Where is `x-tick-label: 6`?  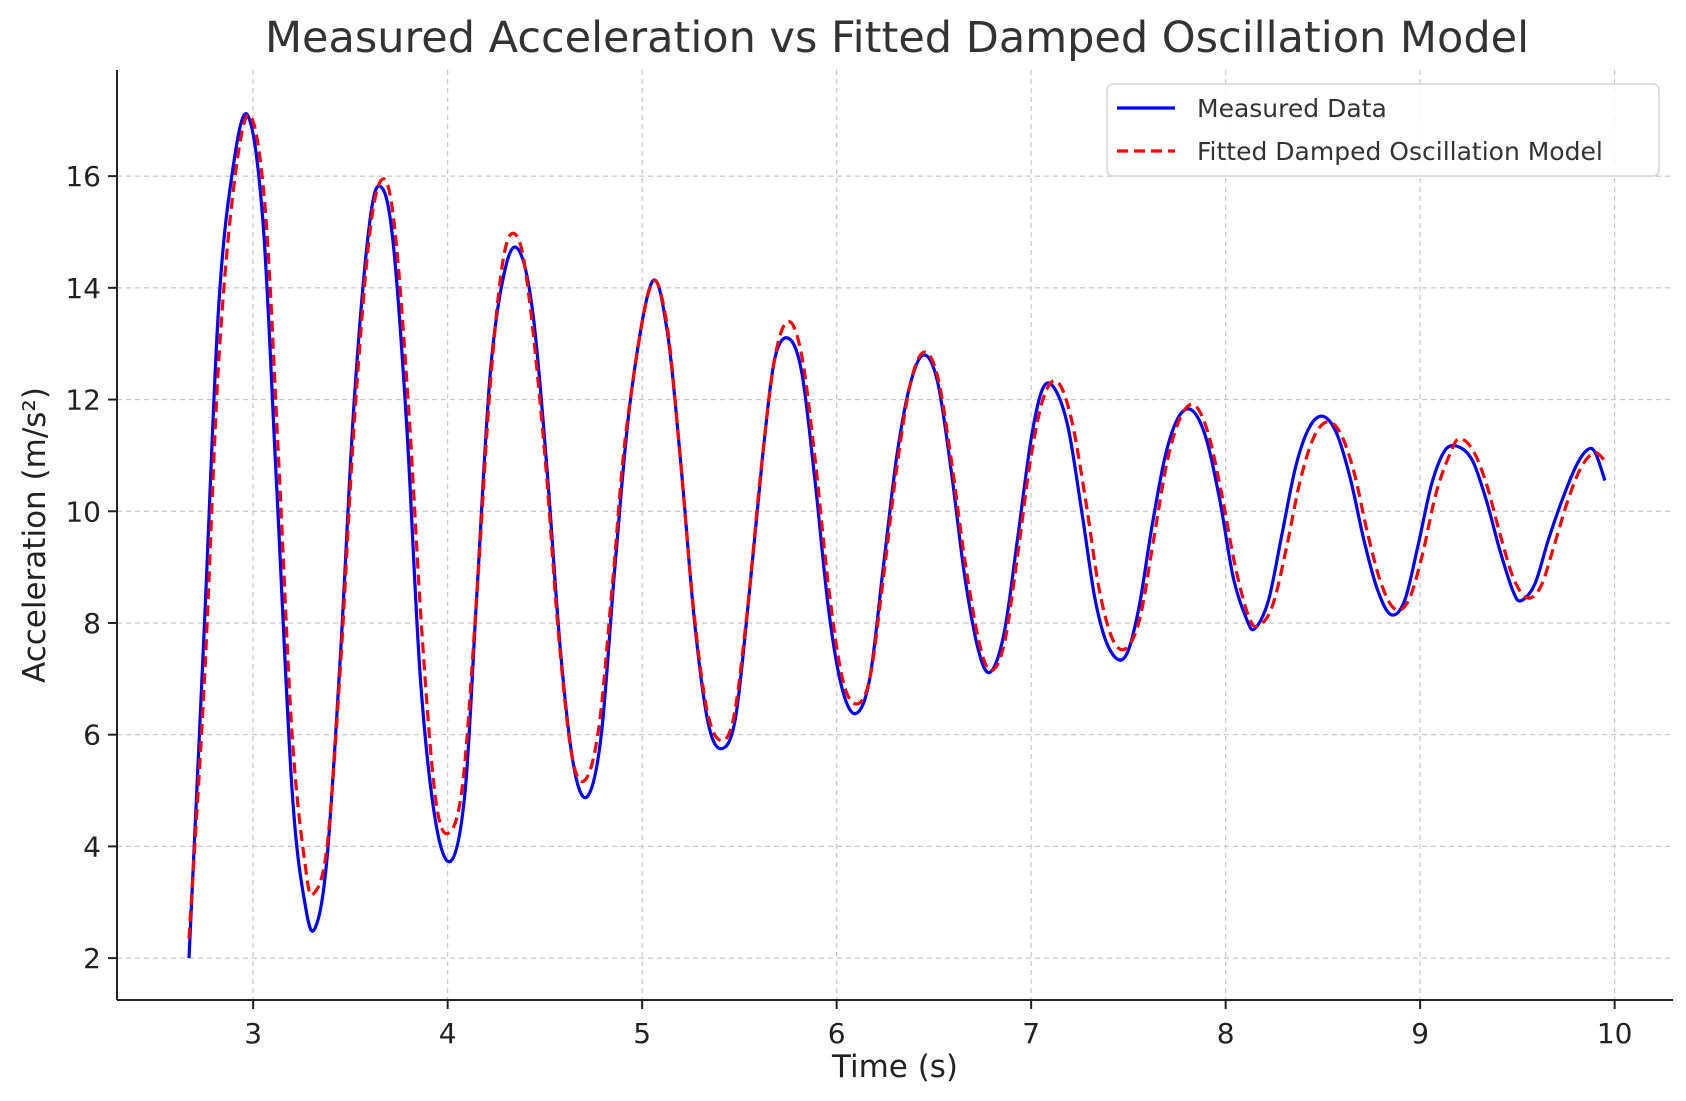 x-tick-label: 6 is located at coordinates (837, 1033).